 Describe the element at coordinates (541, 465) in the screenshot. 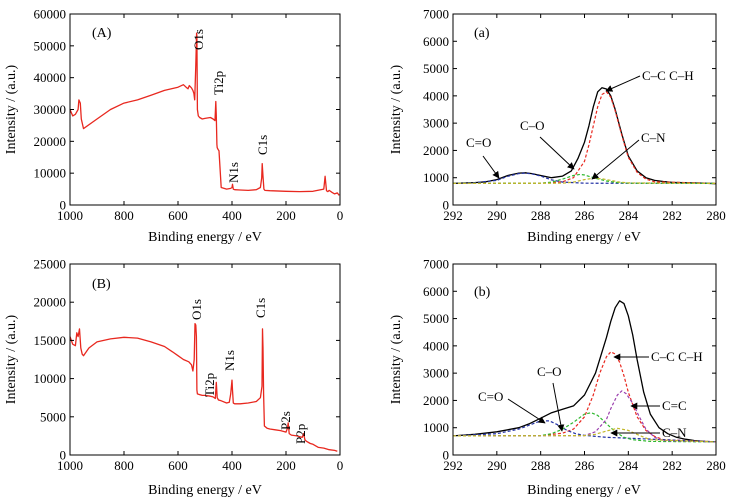

I see `x-tick-label: 288` at that location.